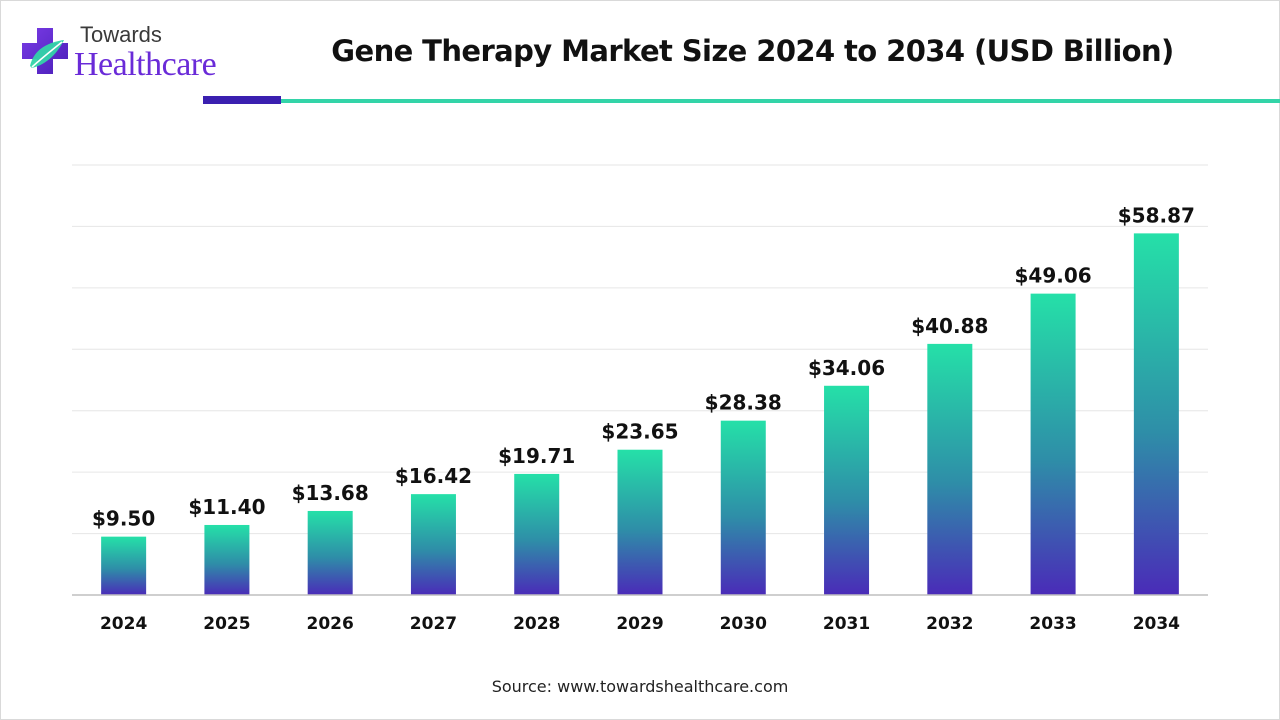 This screenshot has height=720, width=1280. I want to click on data-label: $19.71, so click(536, 456).